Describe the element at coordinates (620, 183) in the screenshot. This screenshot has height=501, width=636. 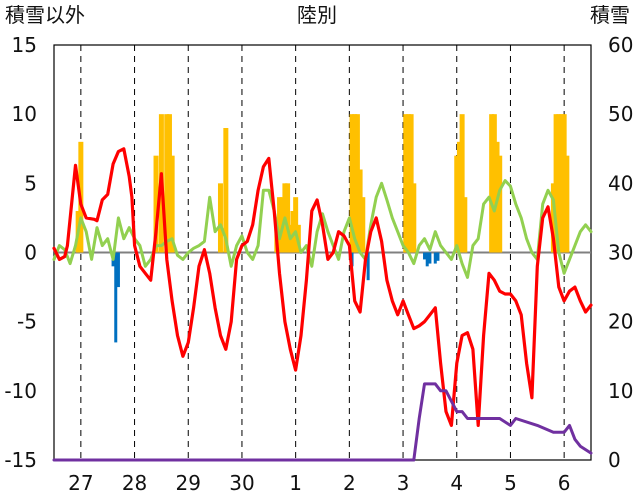
I see `right-tick-label: 40` at that location.